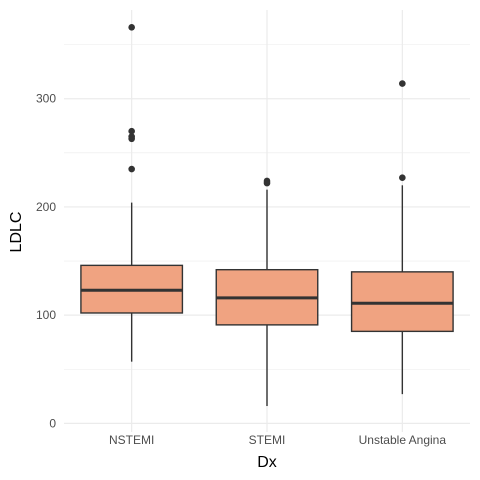 The width and height of the screenshot is (480, 480). Describe the element at coordinates (403, 440) in the screenshot. I see `x-tick-label: Unstable Angina` at that location.